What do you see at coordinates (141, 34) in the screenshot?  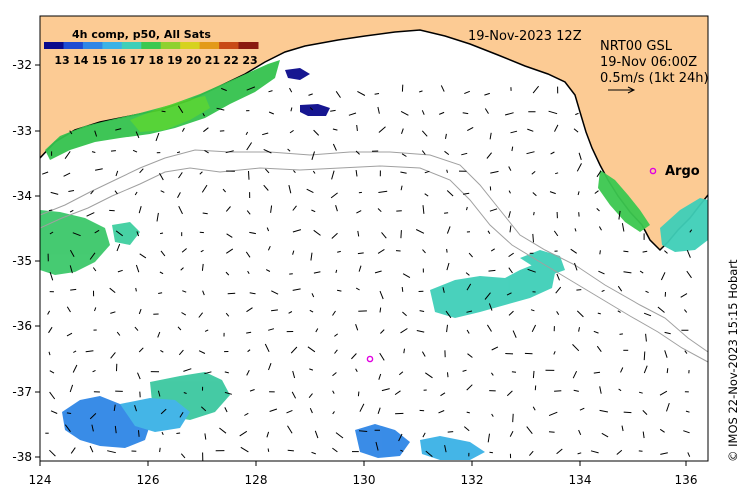 I see `colorbar-title: 4h comp, p50, All Sats` at bounding box center [141, 34].